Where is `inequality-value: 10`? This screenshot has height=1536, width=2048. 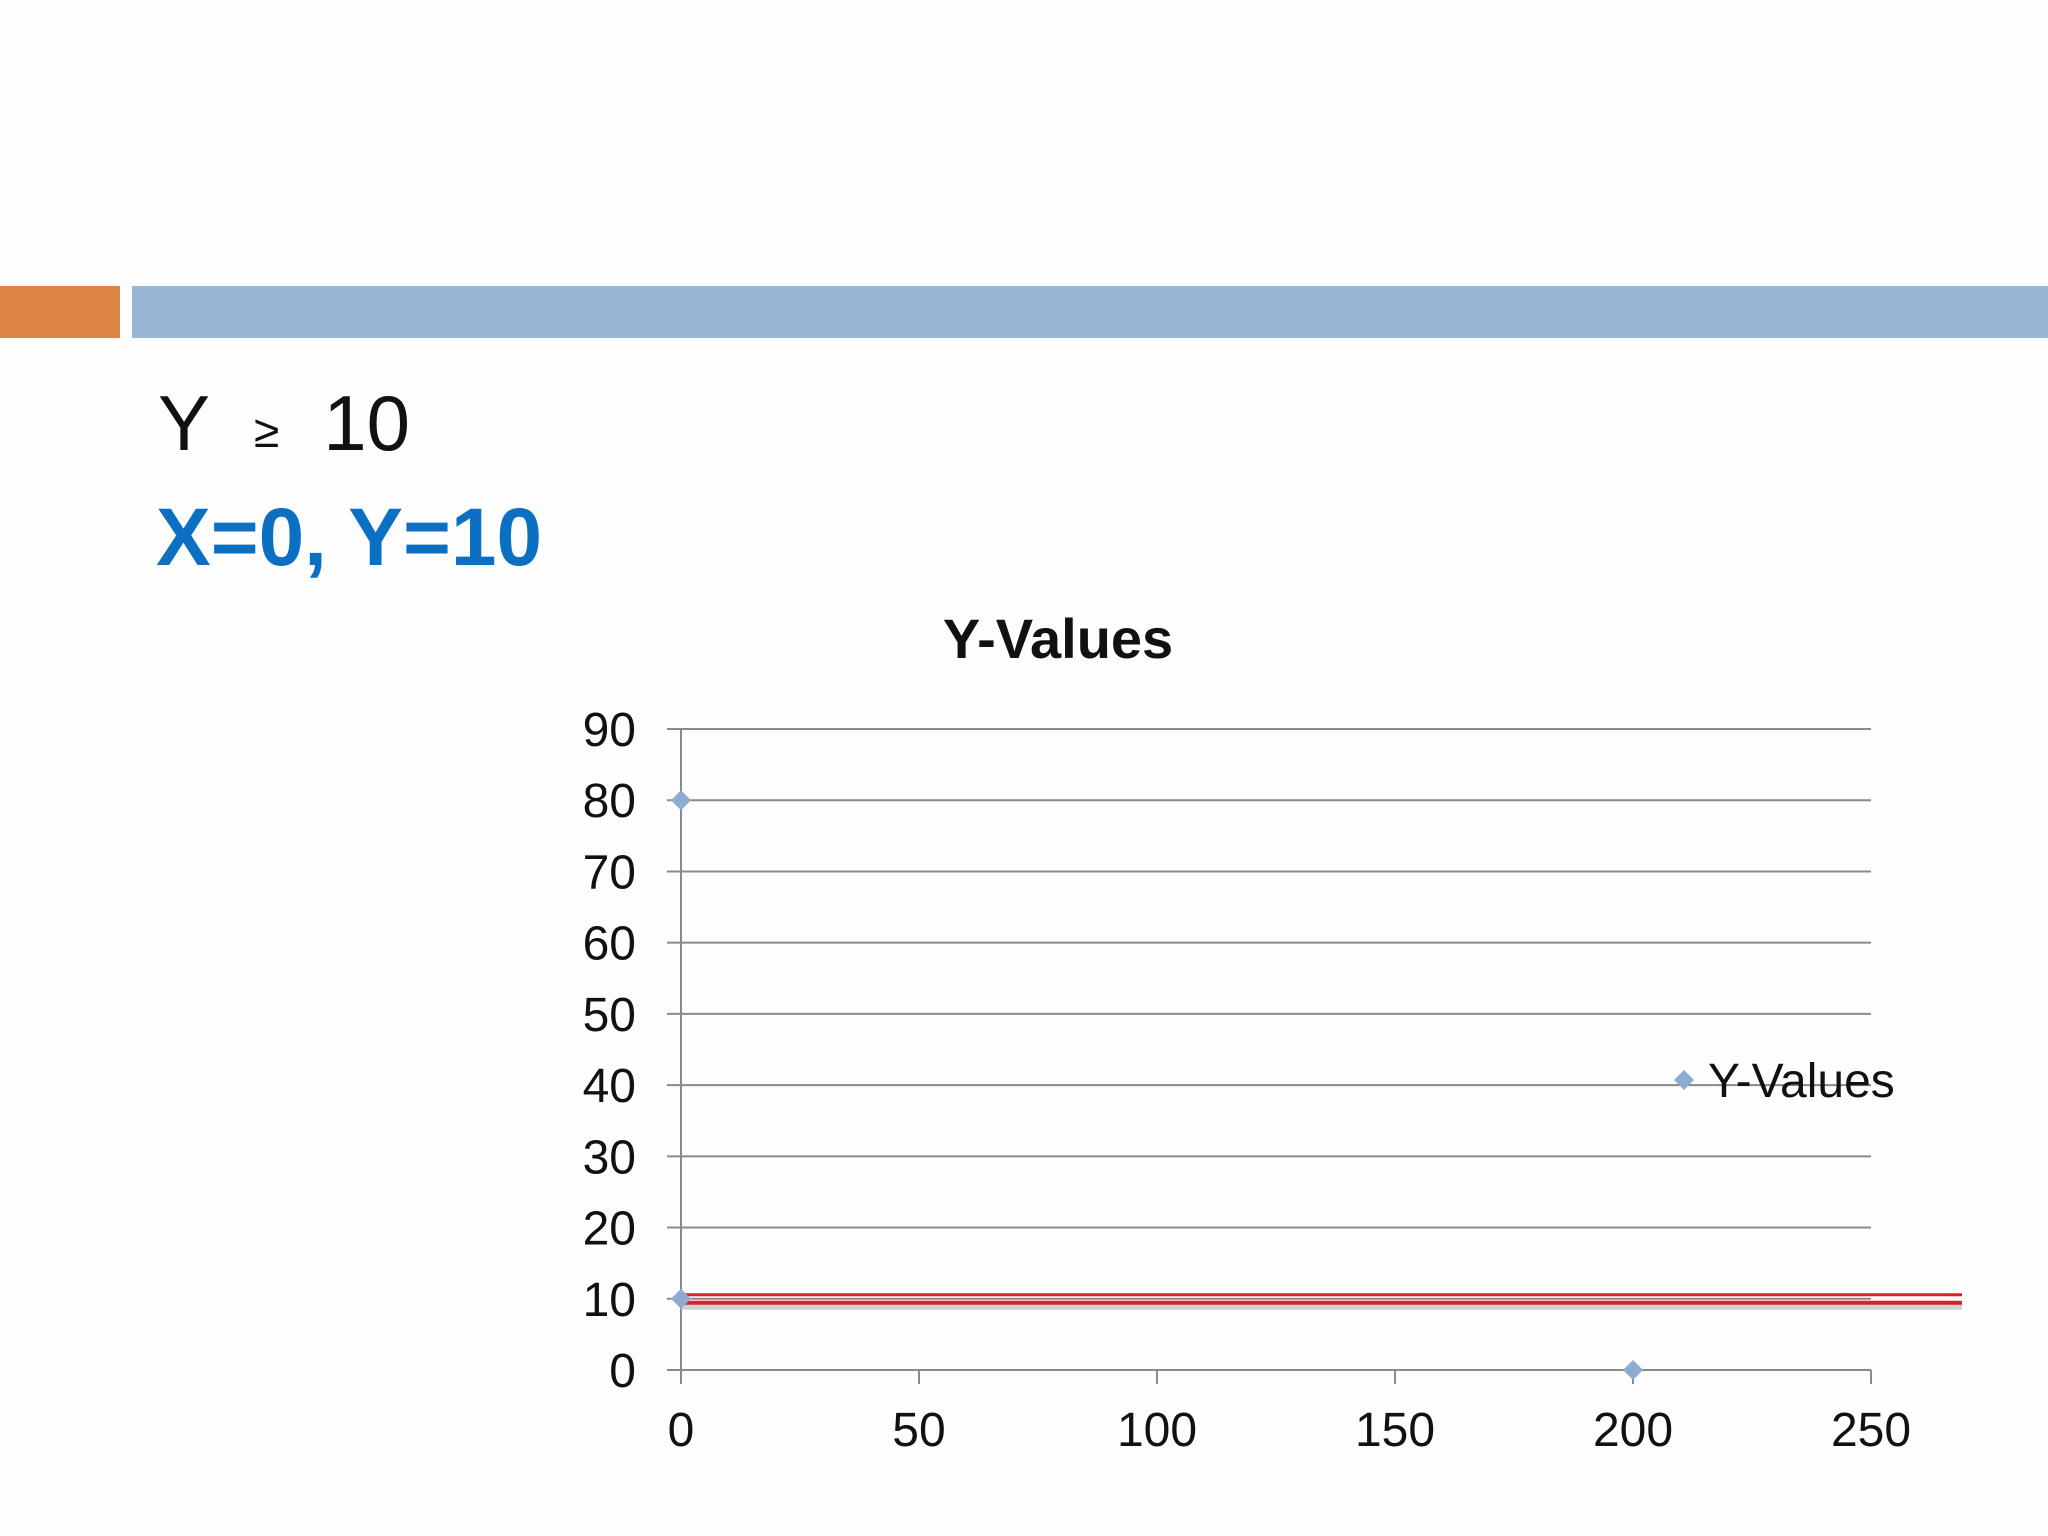 inequality-value: 10 is located at coordinates (367, 423).